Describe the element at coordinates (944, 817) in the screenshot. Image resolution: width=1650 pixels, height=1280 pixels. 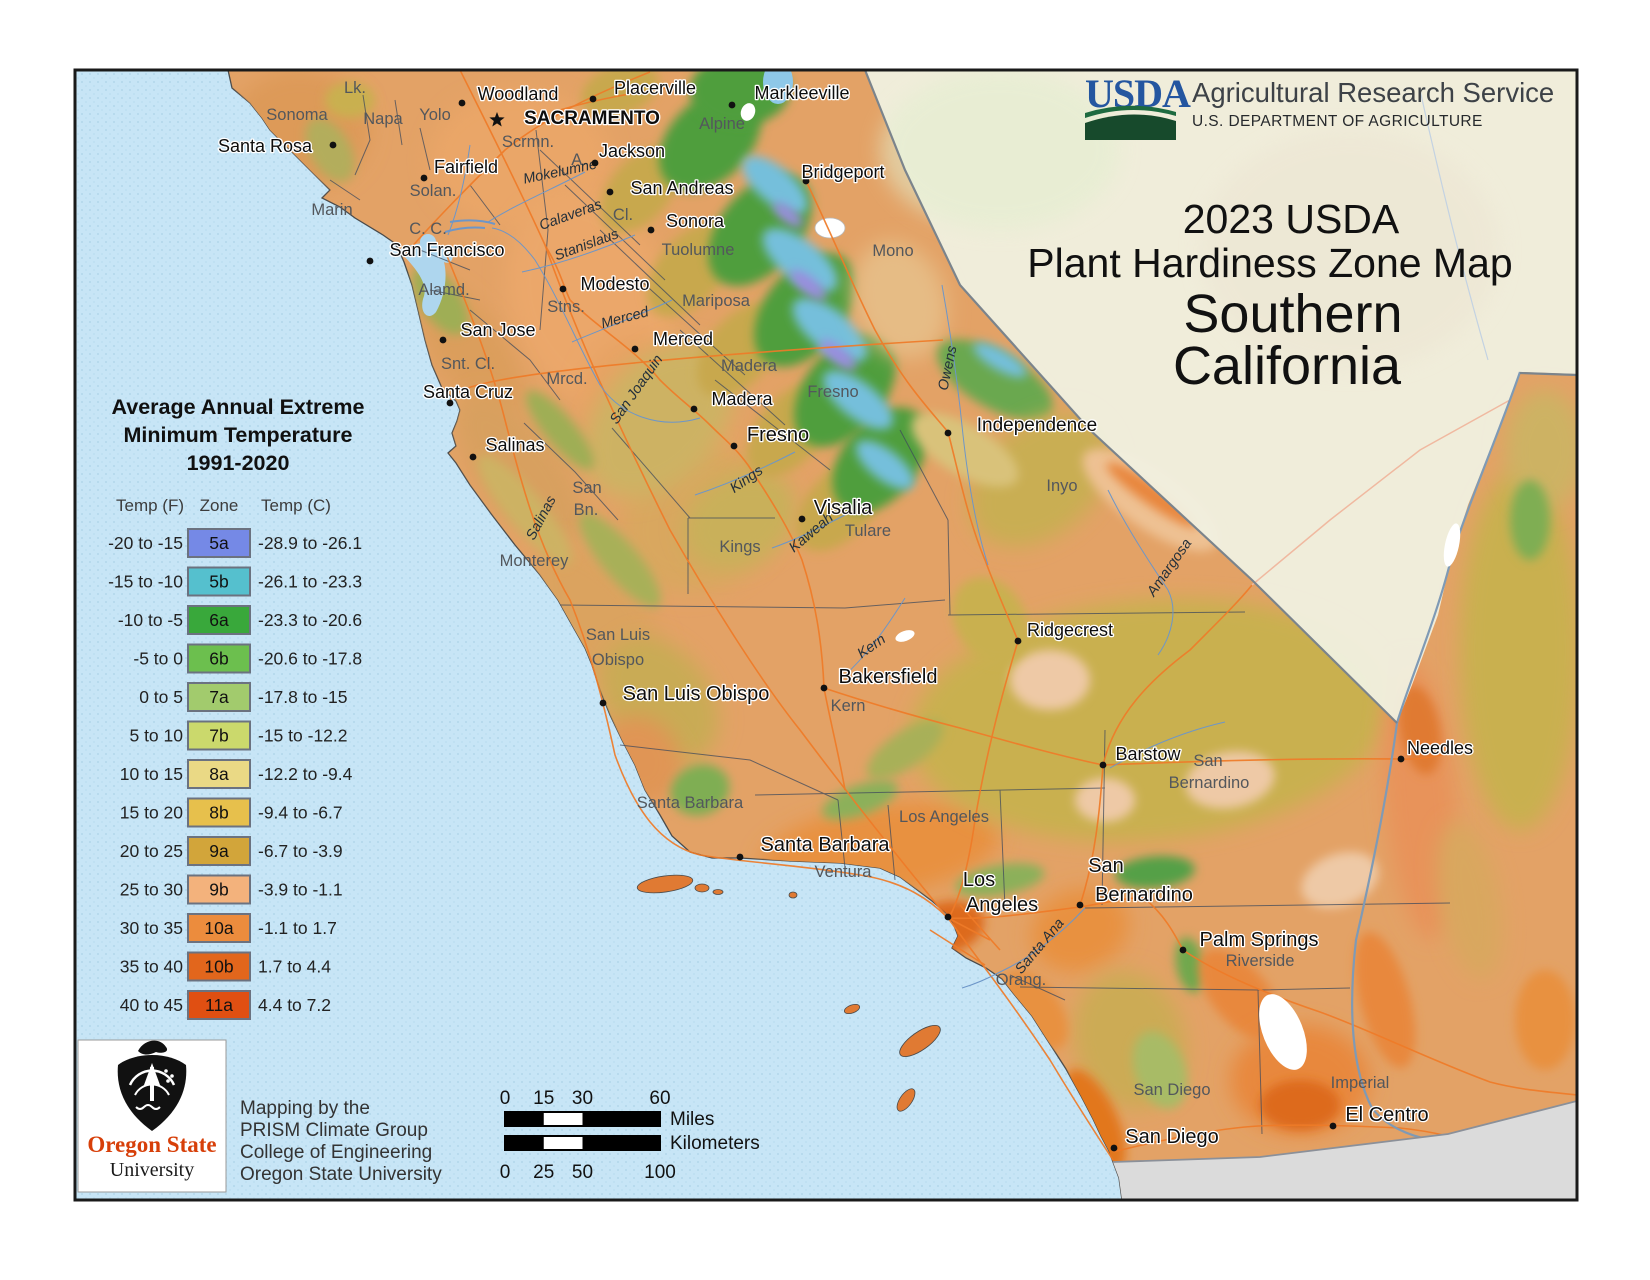
I see `county-label: Los Angeles` at that location.